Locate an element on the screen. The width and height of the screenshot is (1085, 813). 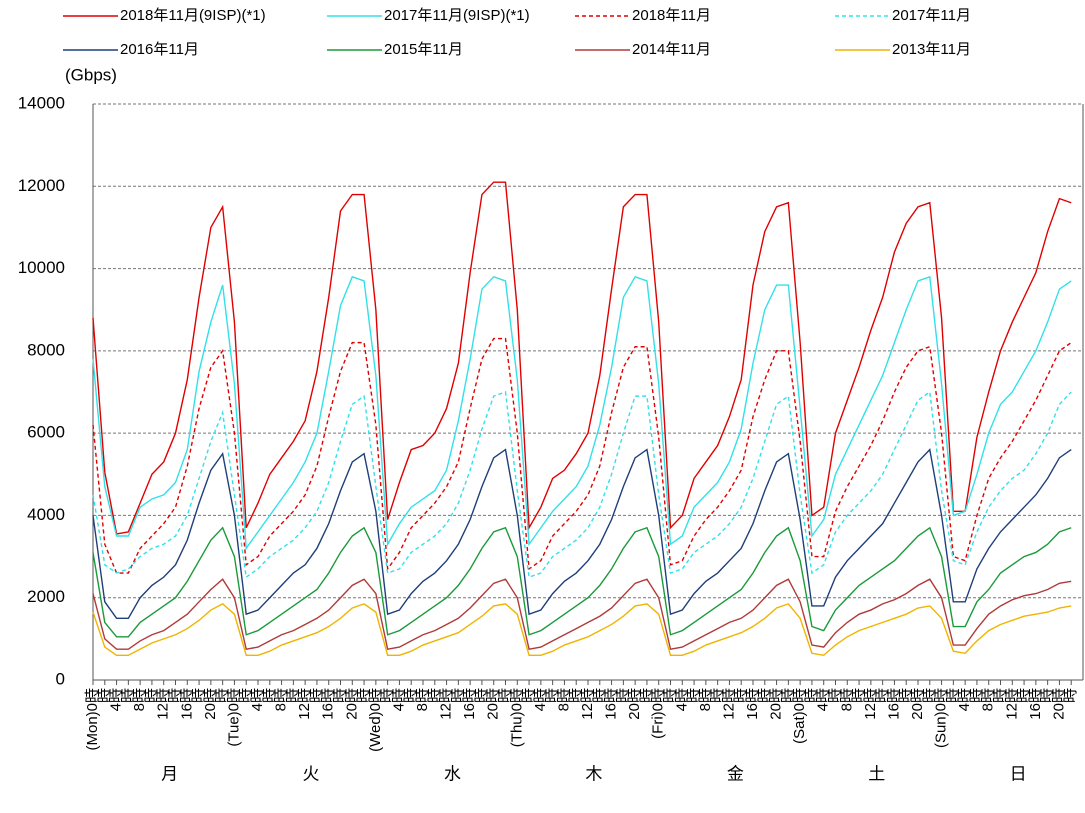
legend-label: 2016年11月 is located at coordinates (159, 49).